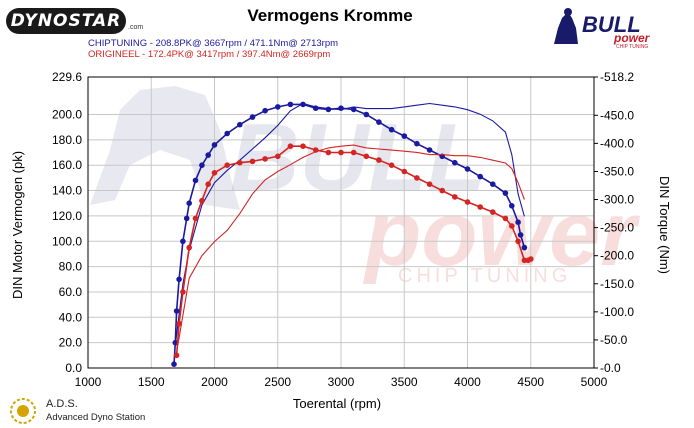  Describe the element at coordinates (341, 382) in the screenshot. I see `x-tick-label: 3000` at that location.